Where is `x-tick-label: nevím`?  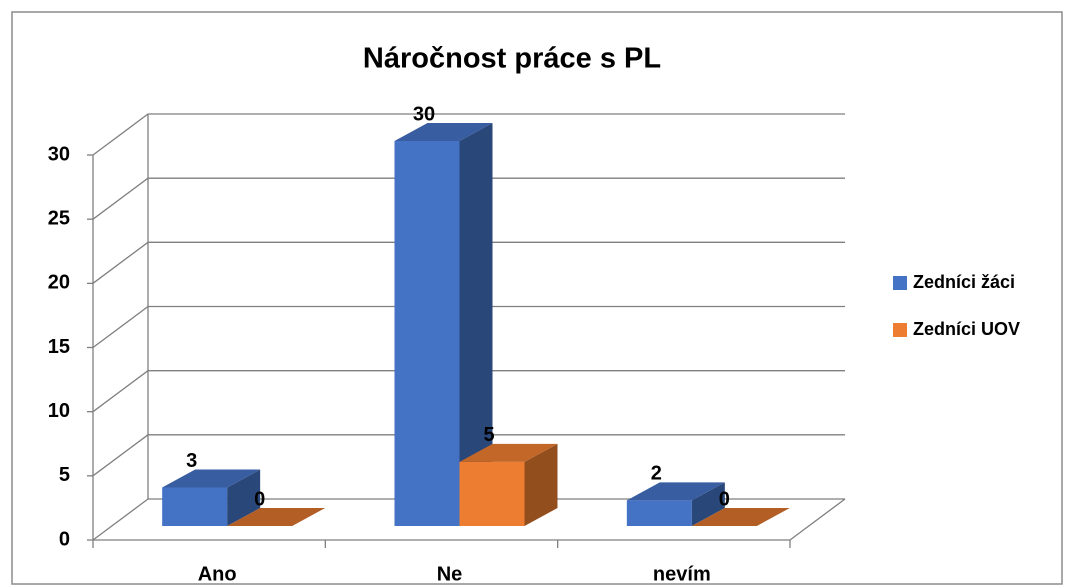
x-tick-label: nevím is located at coordinates (682, 574).